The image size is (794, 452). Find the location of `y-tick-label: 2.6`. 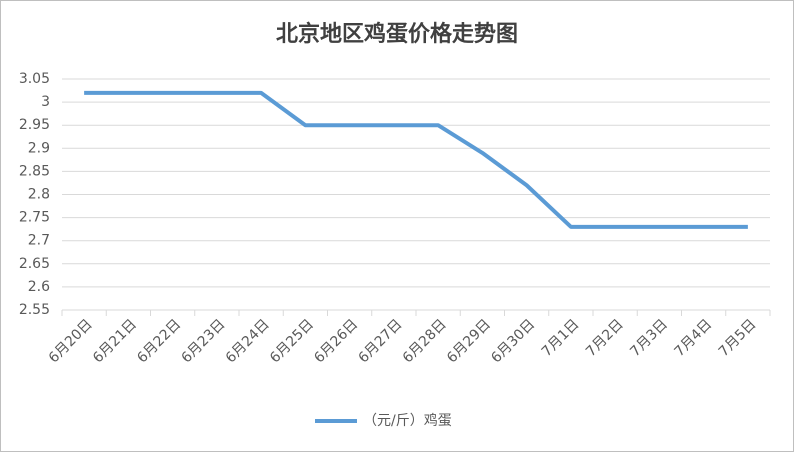

y-tick-label: 2.6 is located at coordinates (39, 287).